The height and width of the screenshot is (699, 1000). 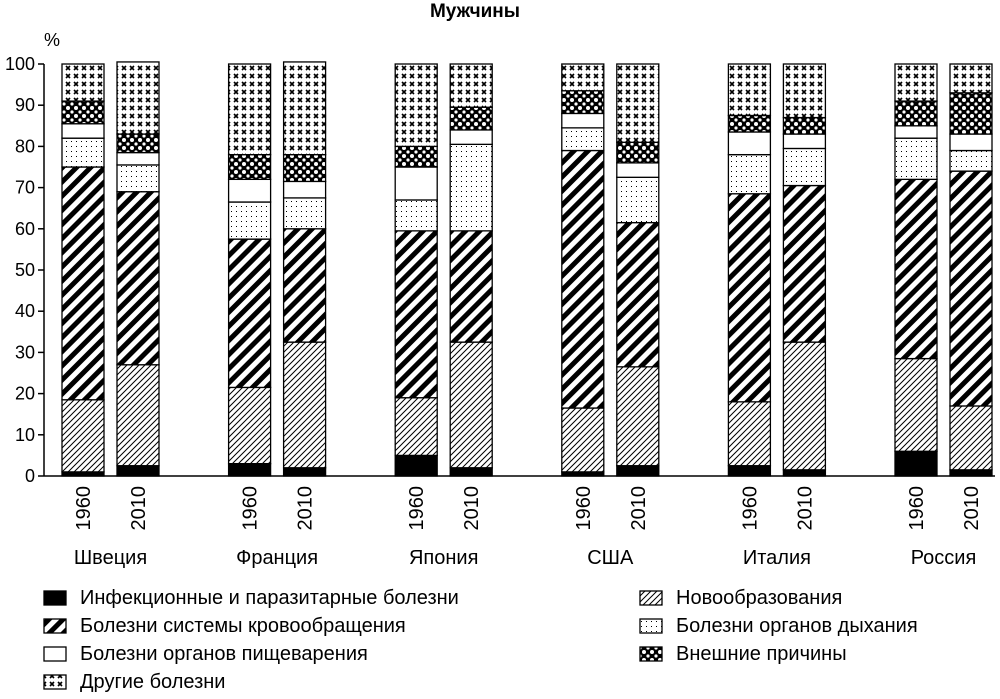 What do you see at coordinates (224, 654) in the screenshot?
I see `legend-label: Болезни органов пищеварения` at bounding box center [224, 654].